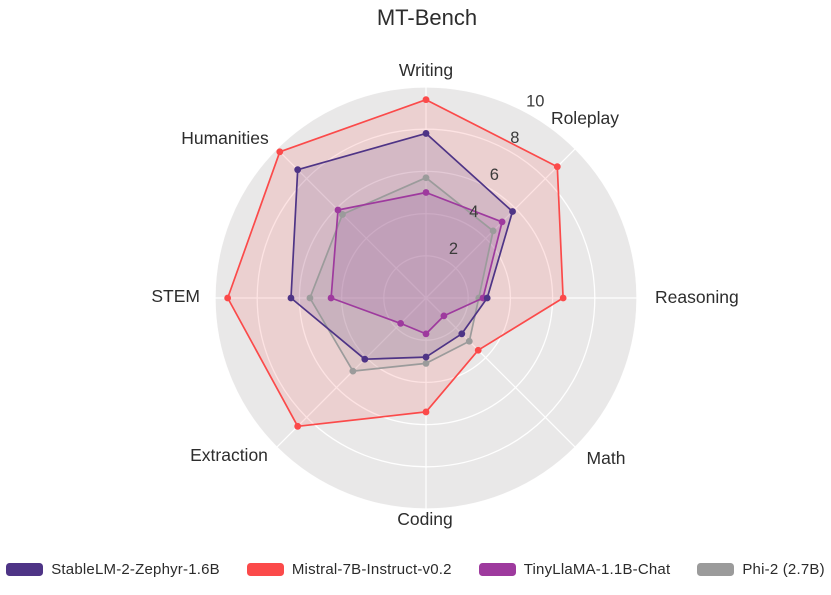 The width and height of the screenshot is (831, 595). What do you see at coordinates (514, 138) in the screenshot?
I see `radial-tick-label-8: 8` at bounding box center [514, 138].